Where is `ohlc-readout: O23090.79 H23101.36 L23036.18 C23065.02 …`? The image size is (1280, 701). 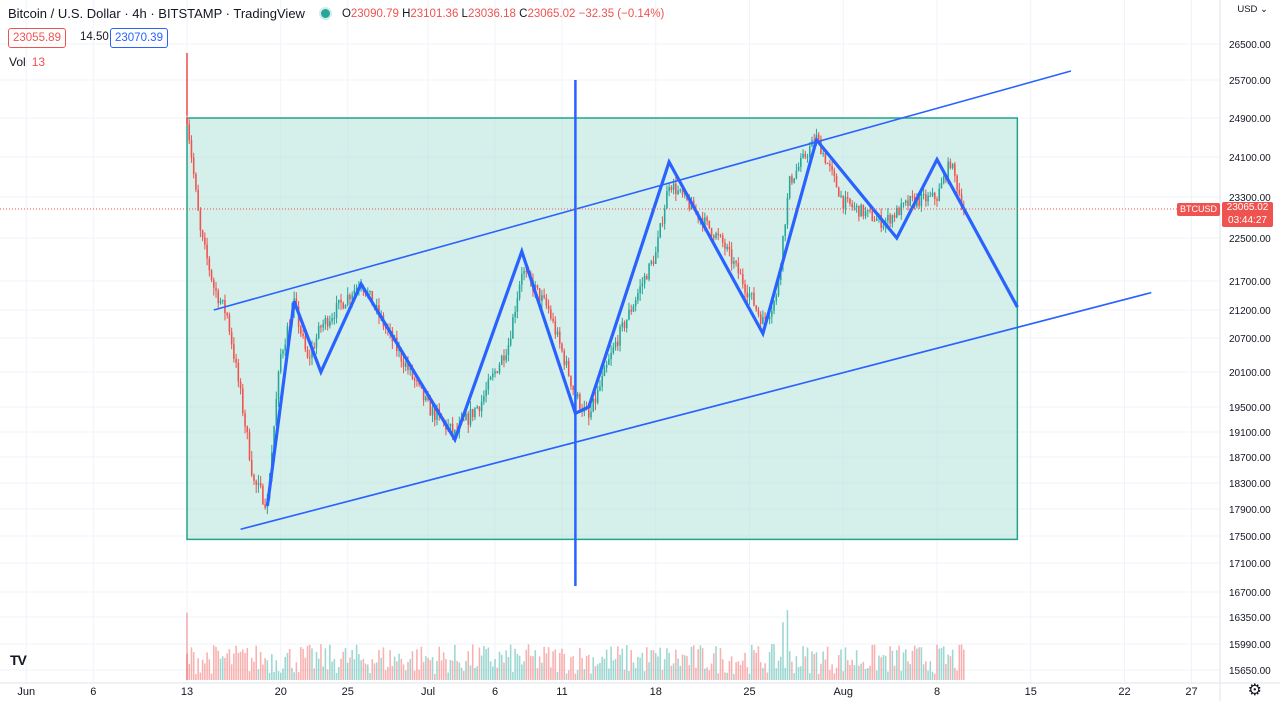
ohlc-readout: O23090.79 H23101.36 L23036.18 C23065.02 … is located at coordinates (503, 13).